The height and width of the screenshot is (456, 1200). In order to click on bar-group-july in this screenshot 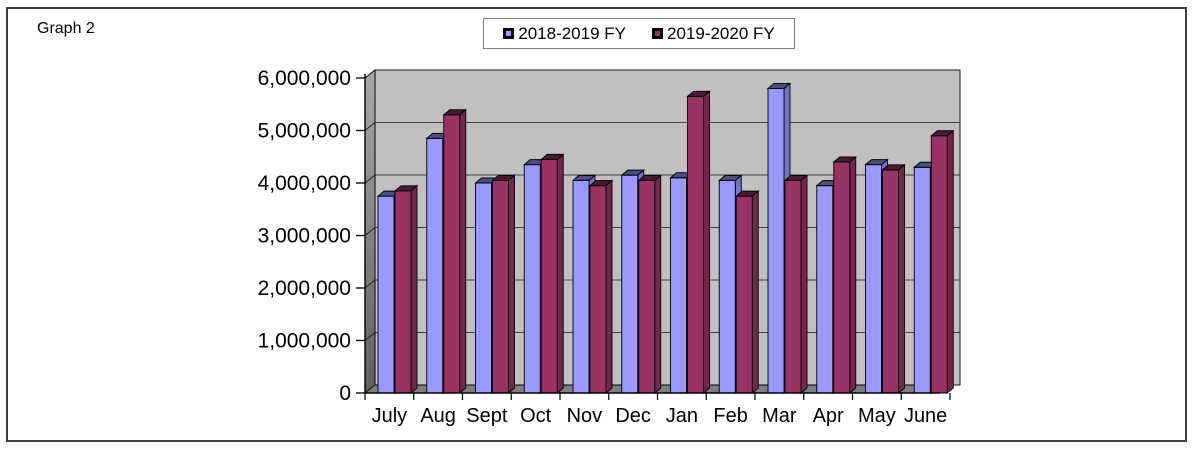, I will do `click(397, 289)`.